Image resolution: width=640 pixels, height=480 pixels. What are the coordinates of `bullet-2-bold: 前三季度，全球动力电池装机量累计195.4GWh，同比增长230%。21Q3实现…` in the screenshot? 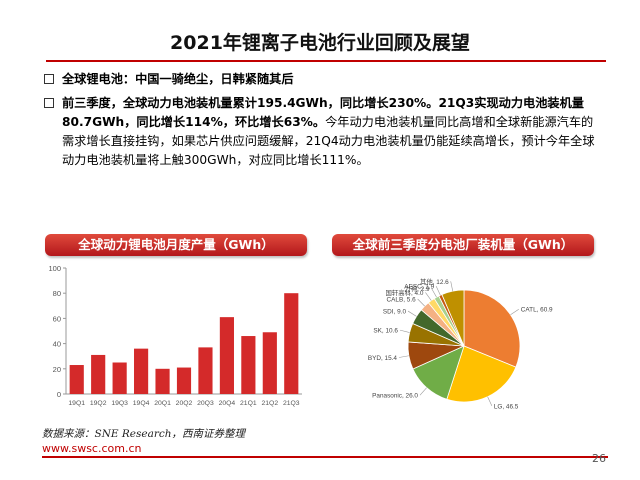 It's located at (323, 112).